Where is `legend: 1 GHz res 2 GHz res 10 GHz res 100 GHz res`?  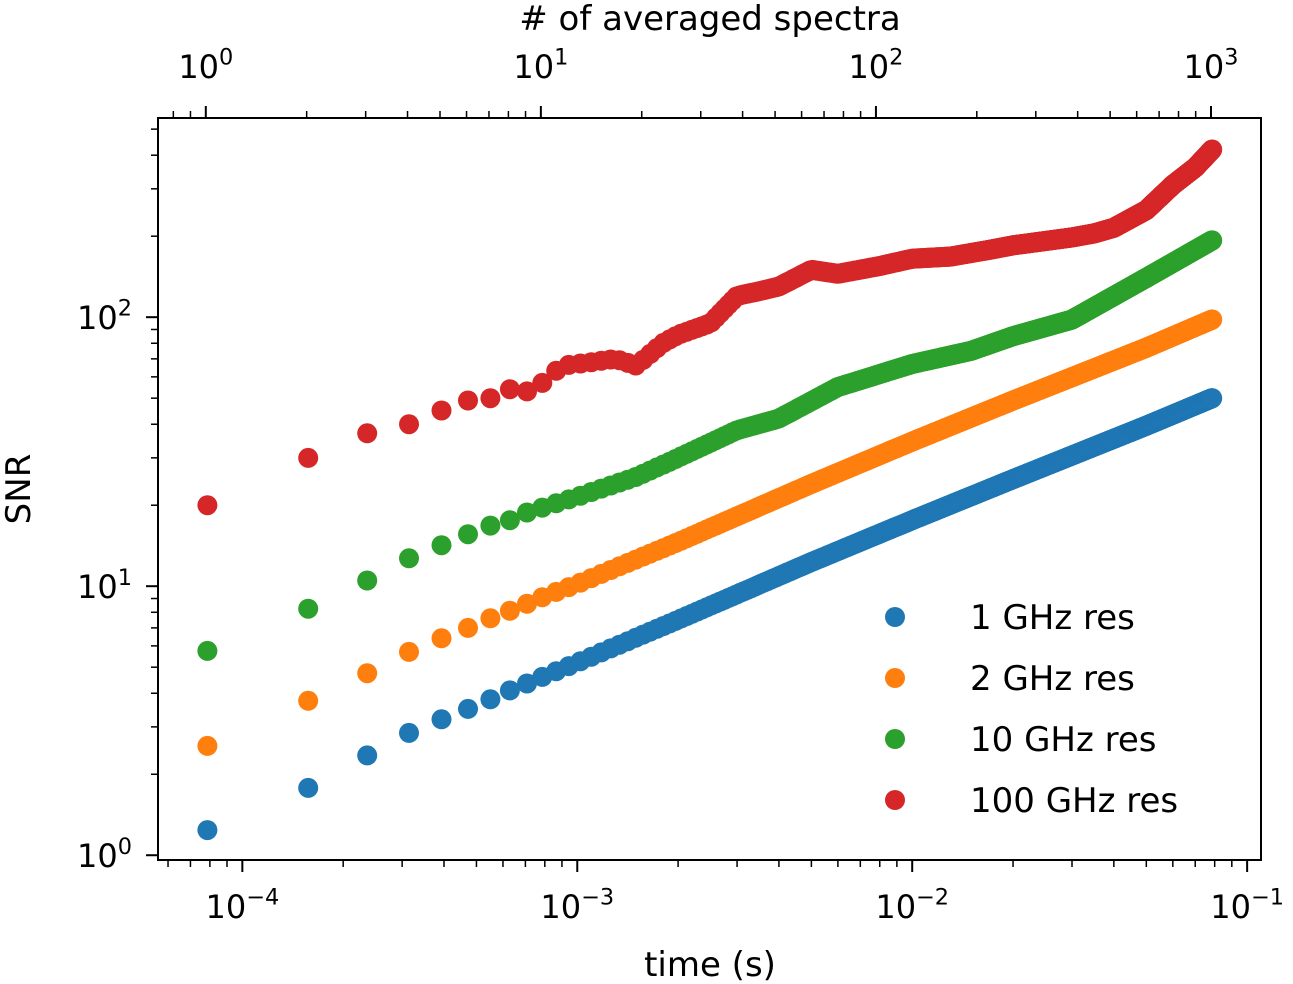
legend: 1 GHz res 2 GHz res 10 GHz res 100 GHz res is located at coordinates (1031, 709).